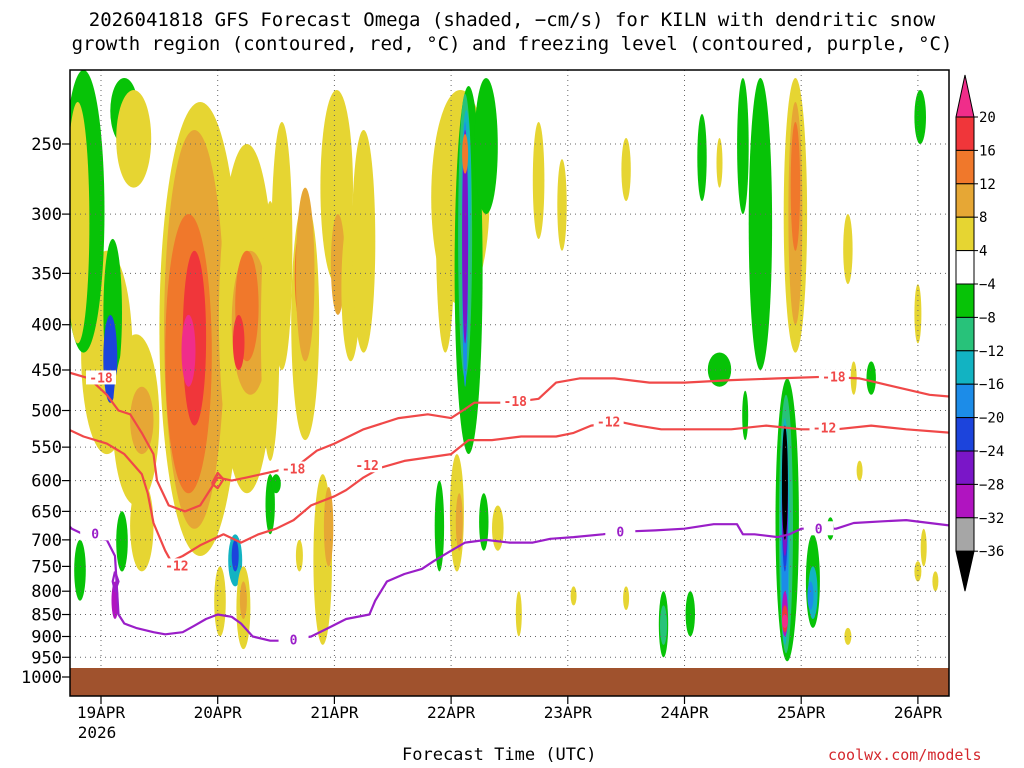  Describe the element at coordinates (451, 712) in the screenshot. I see `x-tick-label: 22APR` at that location.